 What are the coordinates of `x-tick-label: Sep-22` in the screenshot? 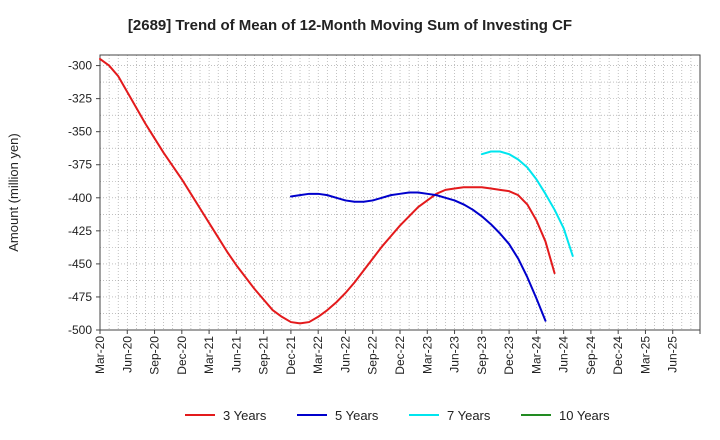 It's located at (373, 355).